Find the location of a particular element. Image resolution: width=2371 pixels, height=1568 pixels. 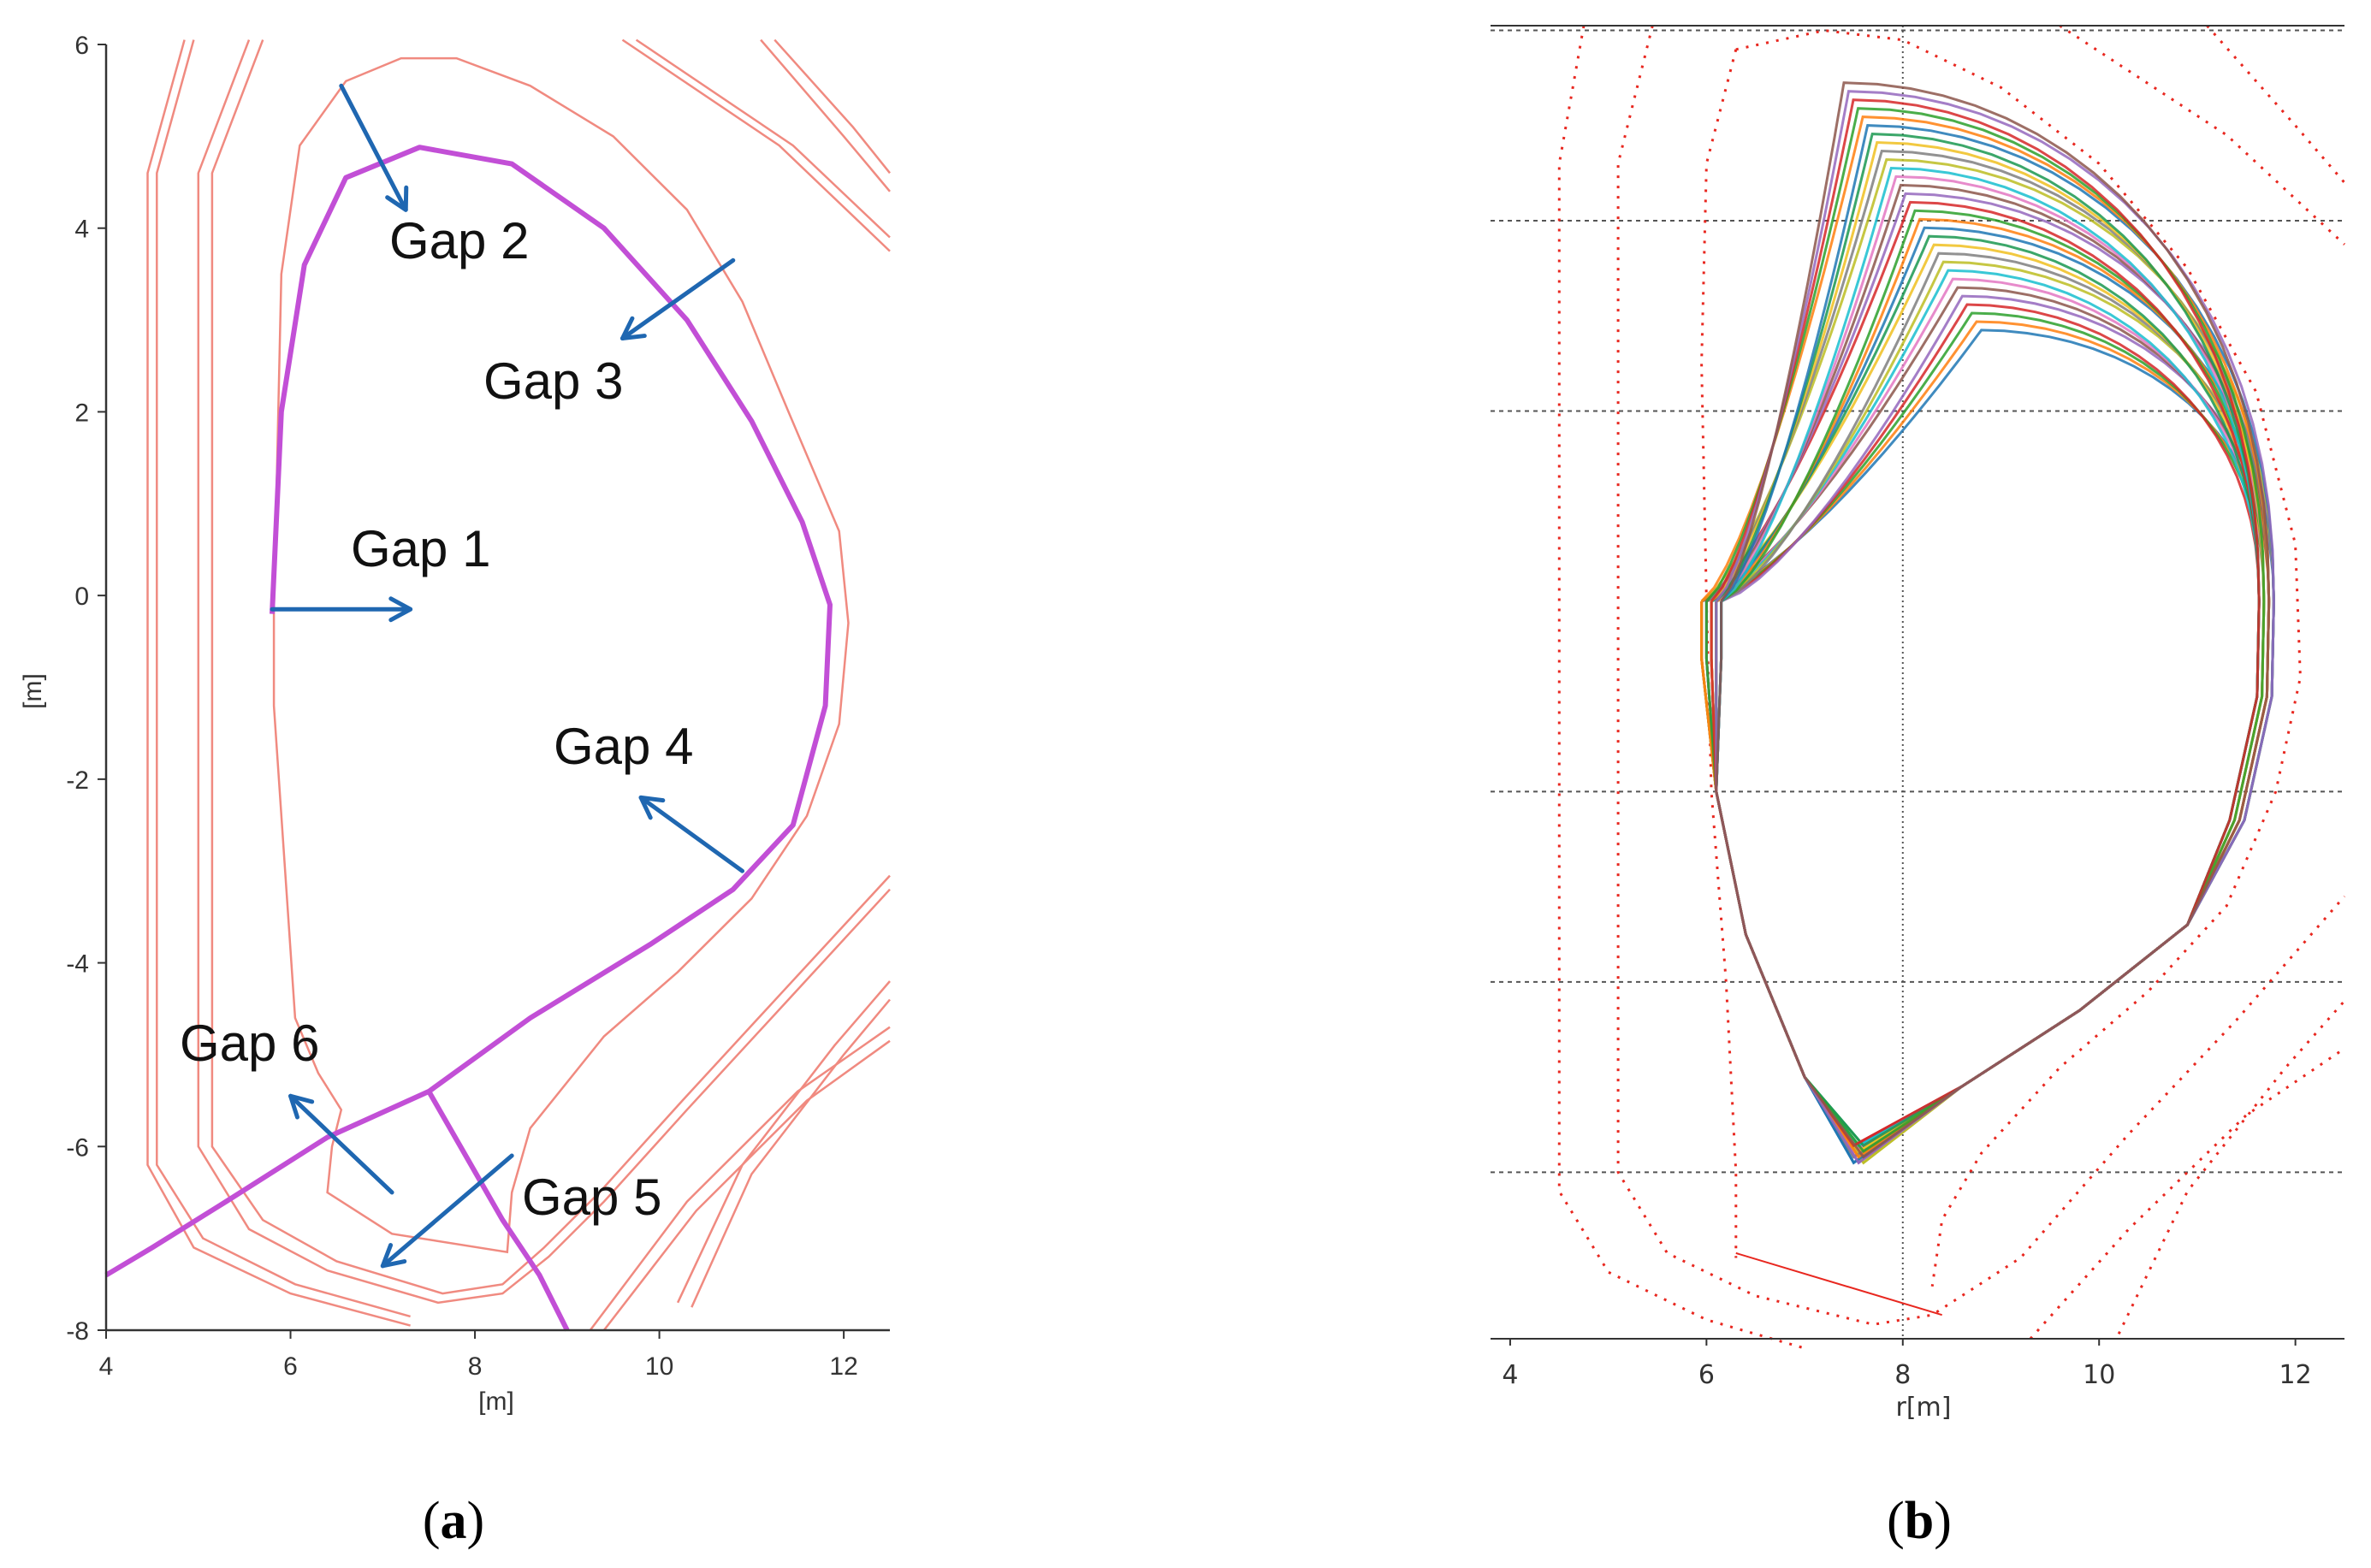

panel-b-x-tick-label: 6 is located at coordinates (1707, 1375).